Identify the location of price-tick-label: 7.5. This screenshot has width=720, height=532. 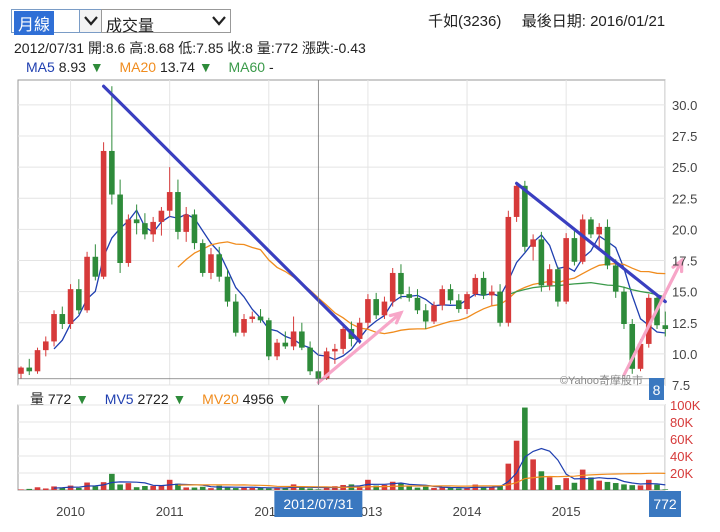
(681, 385).